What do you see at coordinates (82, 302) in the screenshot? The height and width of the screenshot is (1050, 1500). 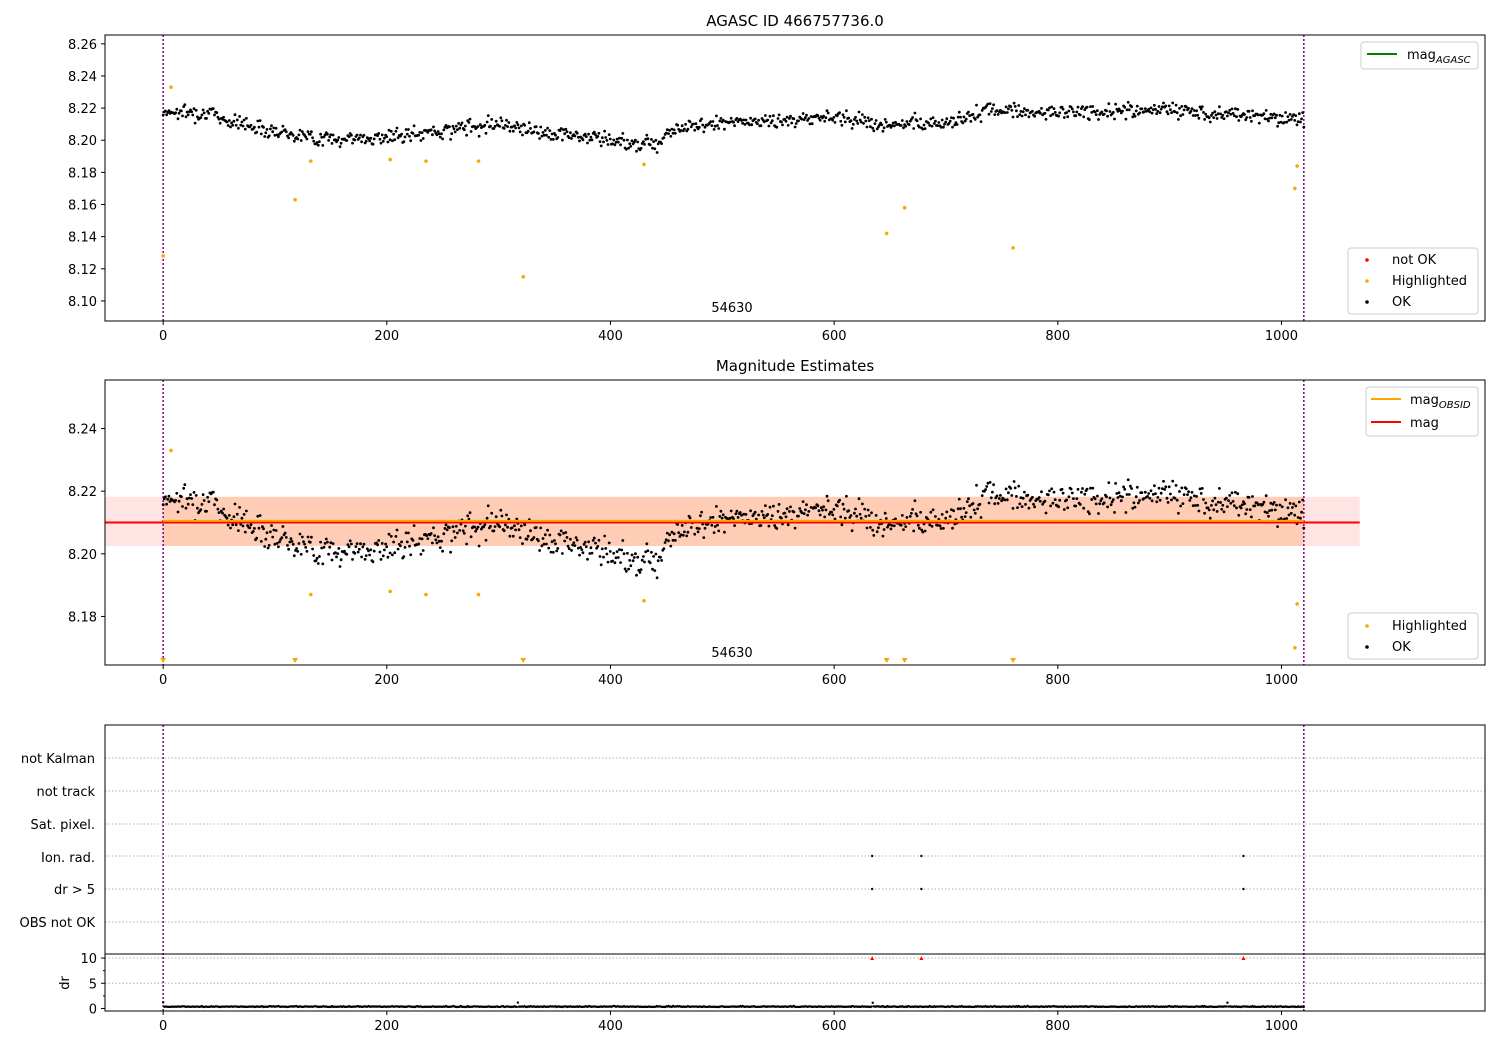 I see `y-tick-label: 8.10` at bounding box center [82, 302].